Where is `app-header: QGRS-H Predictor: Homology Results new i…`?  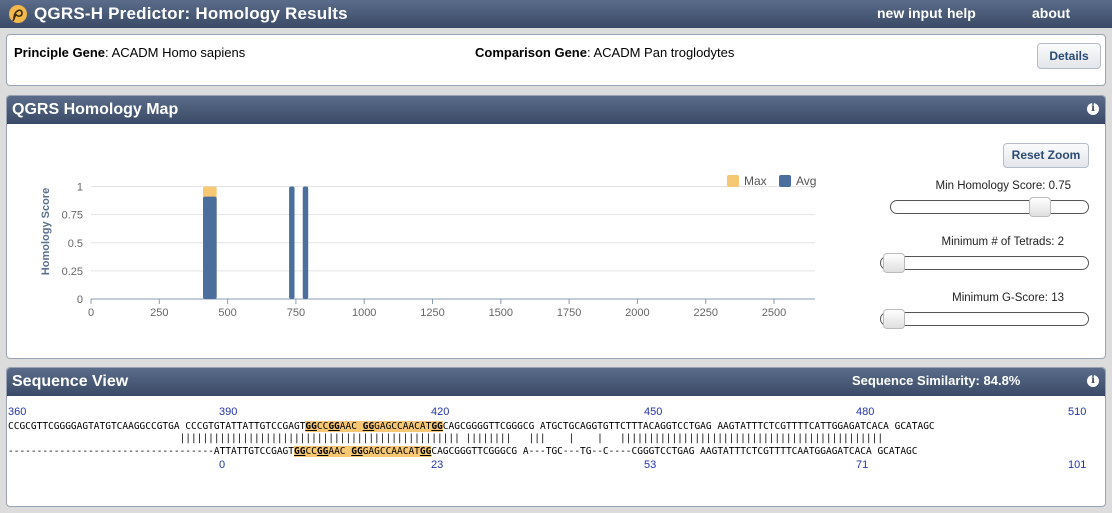
app-header: QGRS-H Predictor: Homology Results new i… is located at coordinates (556, 14).